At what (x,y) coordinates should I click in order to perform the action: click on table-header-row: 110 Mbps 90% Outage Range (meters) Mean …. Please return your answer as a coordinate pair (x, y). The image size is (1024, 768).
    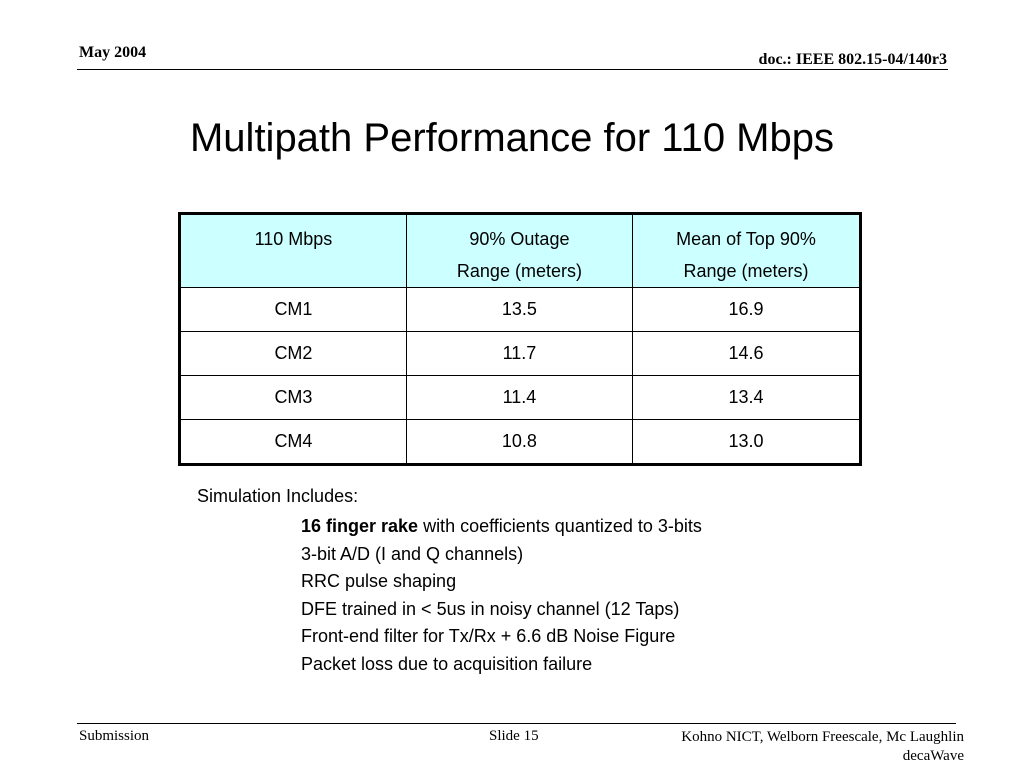
    Looking at the image, I should click on (520, 250).